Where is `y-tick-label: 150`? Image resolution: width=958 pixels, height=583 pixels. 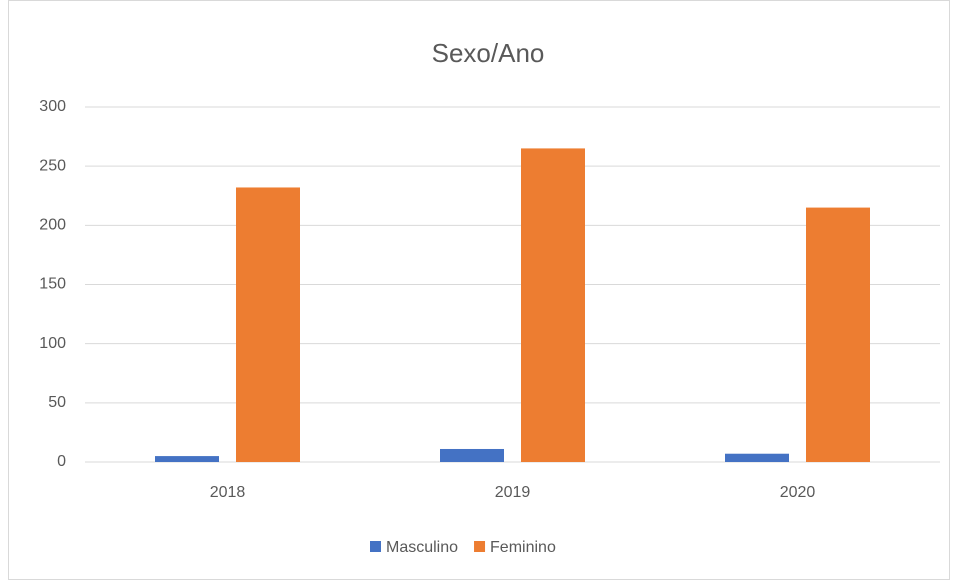 y-tick-label: 150 is located at coordinates (52, 284).